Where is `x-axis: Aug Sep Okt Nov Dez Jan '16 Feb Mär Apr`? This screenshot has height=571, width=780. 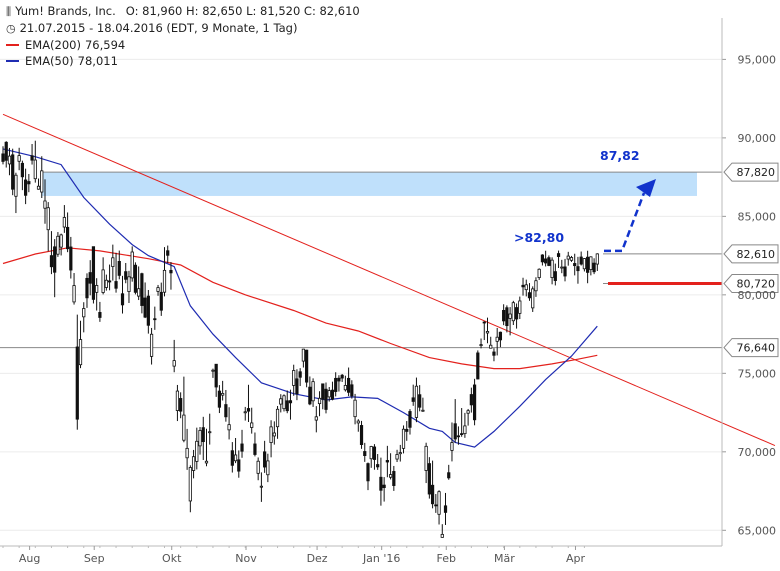 x-axis: Aug Sep Okt Nov Dez Jan '16 Feb Mär Apr is located at coordinates (361, 555).